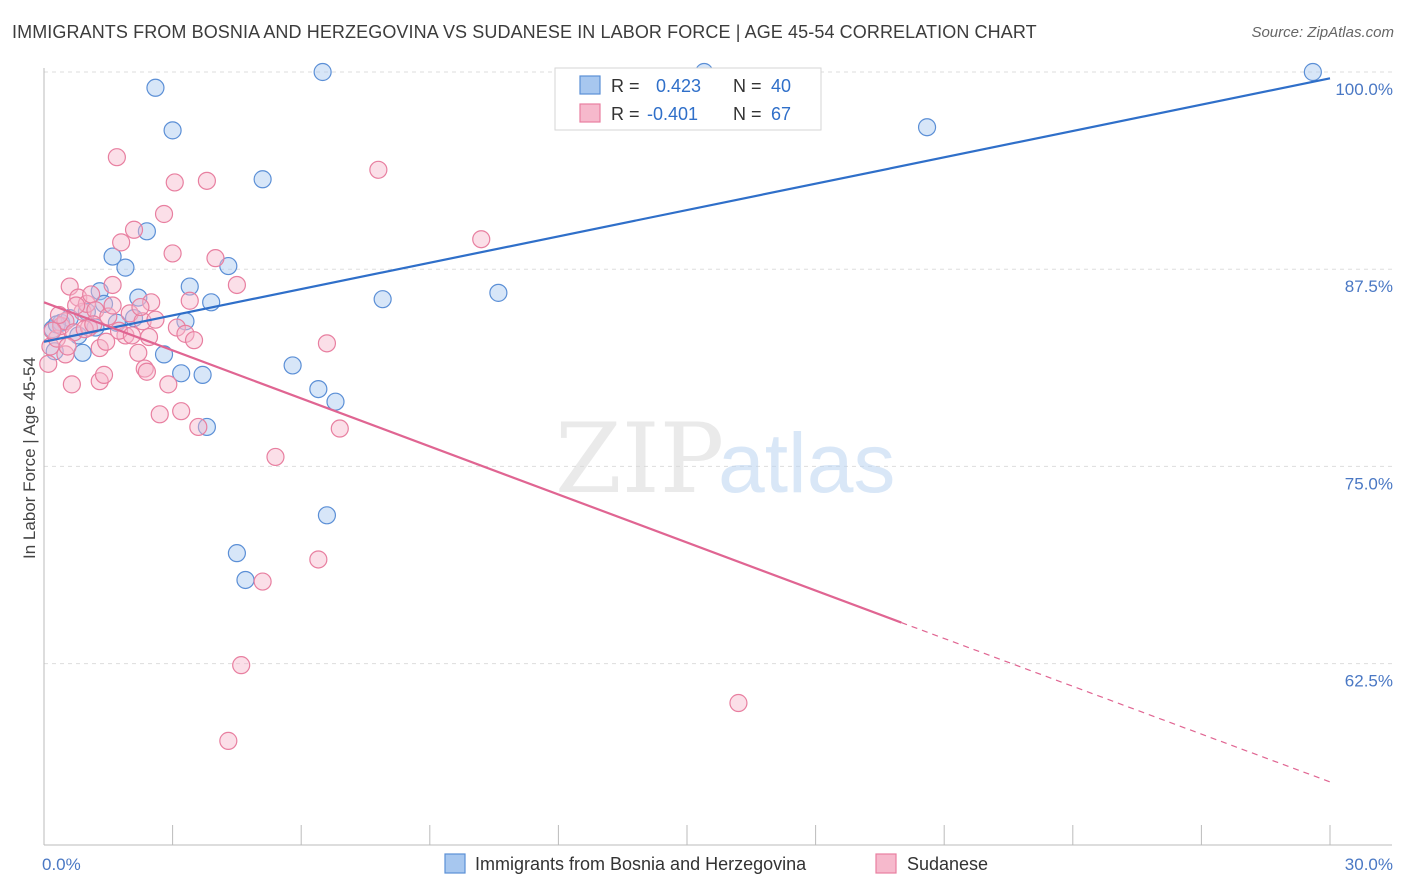 The image size is (1406, 892). Describe the element at coordinates (886, 863) in the screenshot. I see `series-legend-swatch-pink` at that location.